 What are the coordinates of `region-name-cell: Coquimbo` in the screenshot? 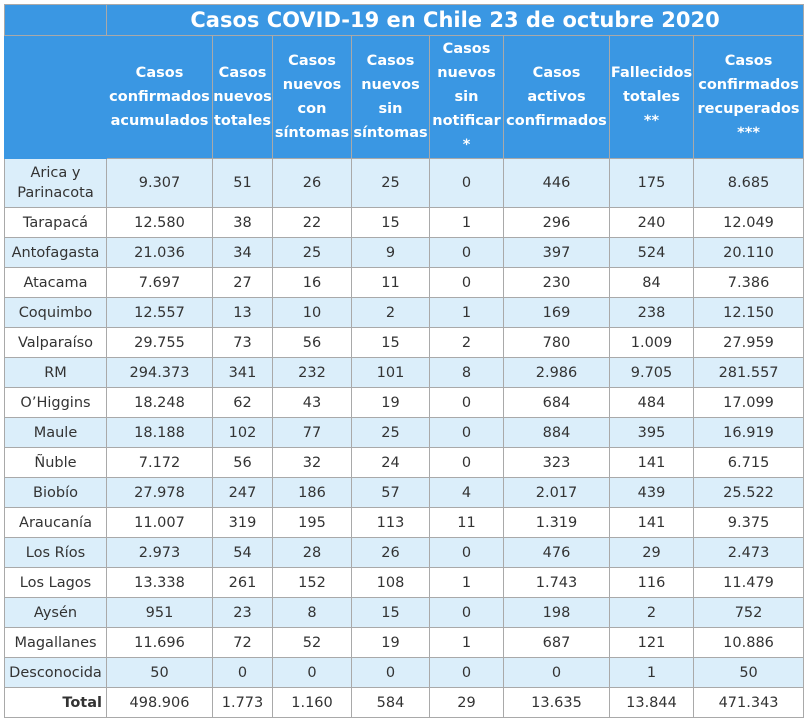 It's located at (55, 312).